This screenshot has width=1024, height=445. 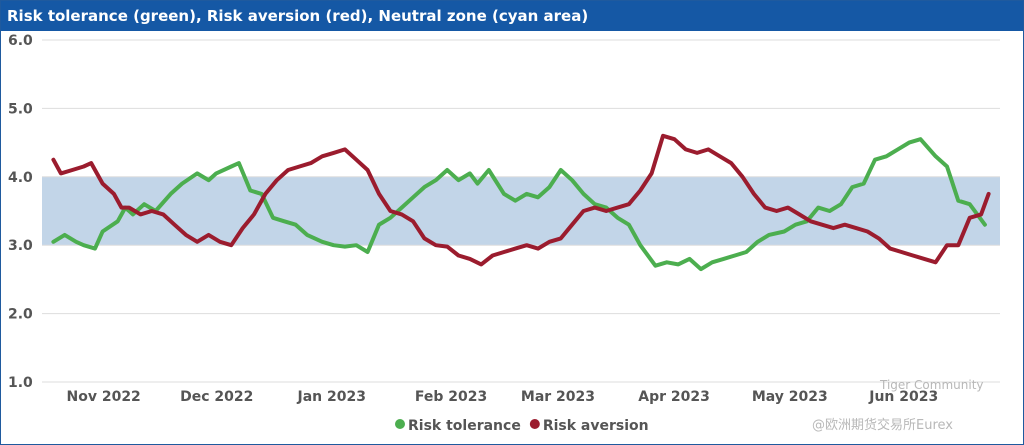 I want to click on x-tick-label: Dec 2022, so click(x=216, y=397).